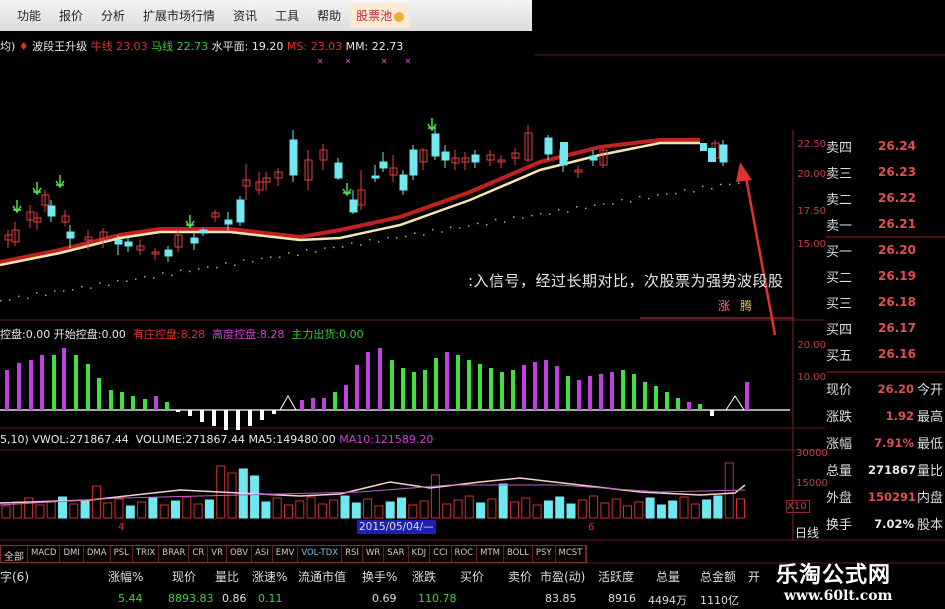  Describe the element at coordinates (240, 554) in the screenshot. I see `tab-9: OBV` at that location.